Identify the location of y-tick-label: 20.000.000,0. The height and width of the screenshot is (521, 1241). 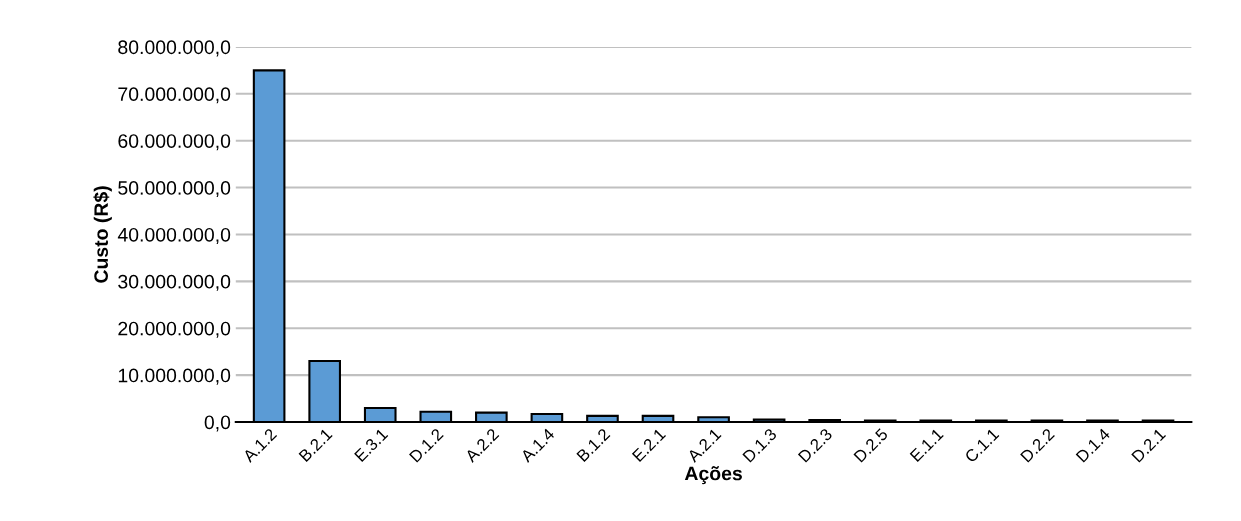
(174, 329).